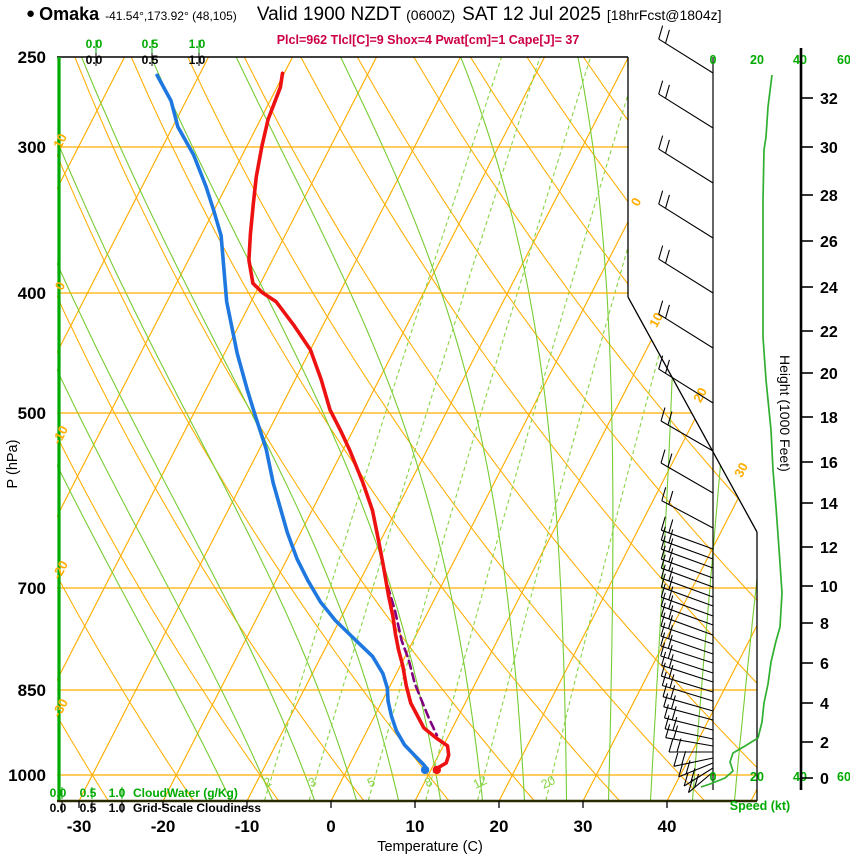  What do you see at coordinates (829, 332) in the screenshot?
I see `height-tick-label: 22` at bounding box center [829, 332].